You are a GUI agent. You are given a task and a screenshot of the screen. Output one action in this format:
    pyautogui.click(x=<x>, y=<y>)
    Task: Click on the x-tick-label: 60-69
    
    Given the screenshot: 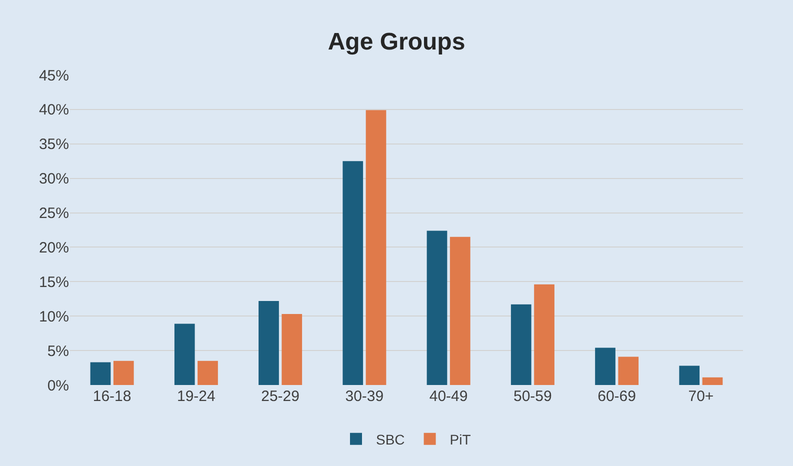 What is the action you would take?
    pyautogui.click(x=617, y=396)
    